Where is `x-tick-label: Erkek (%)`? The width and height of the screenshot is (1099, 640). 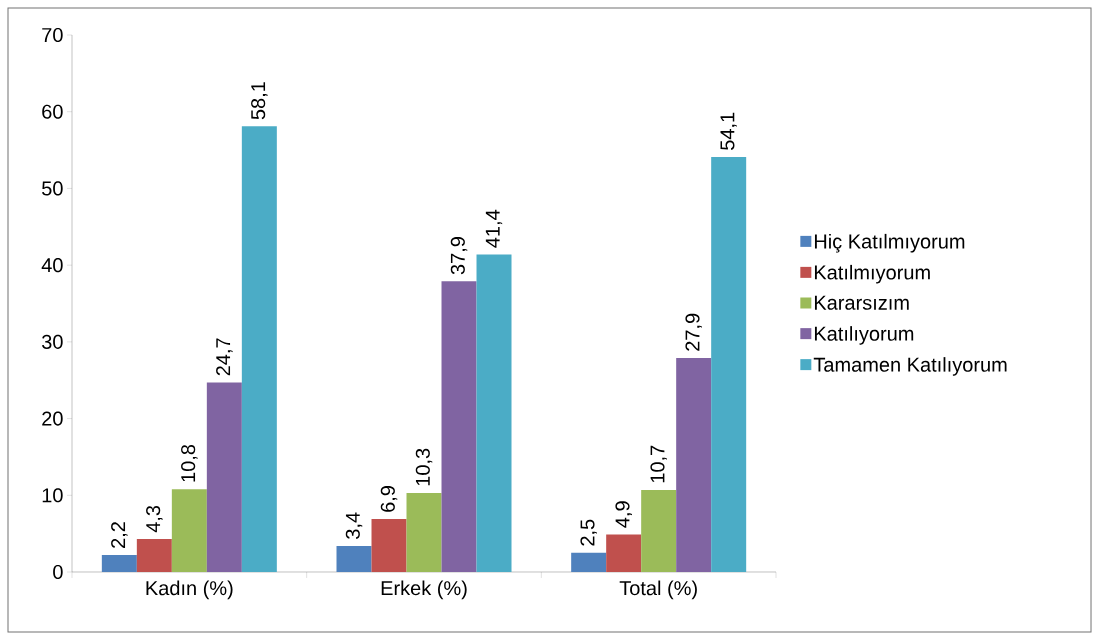
x-tick-label: Erkek (%) is located at coordinates (424, 590).